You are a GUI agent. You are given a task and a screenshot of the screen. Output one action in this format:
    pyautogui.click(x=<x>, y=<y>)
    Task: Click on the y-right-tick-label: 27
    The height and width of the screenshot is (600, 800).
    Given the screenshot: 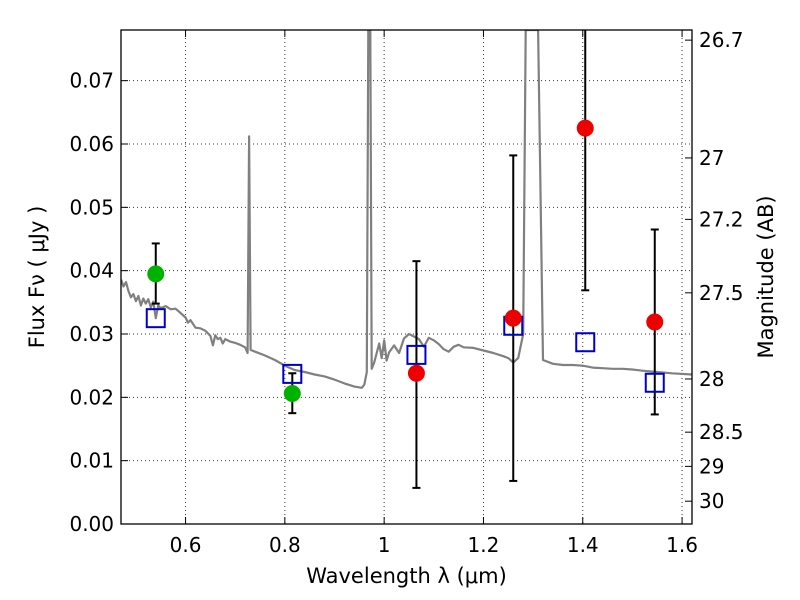 What is the action you would take?
    pyautogui.click(x=711, y=158)
    